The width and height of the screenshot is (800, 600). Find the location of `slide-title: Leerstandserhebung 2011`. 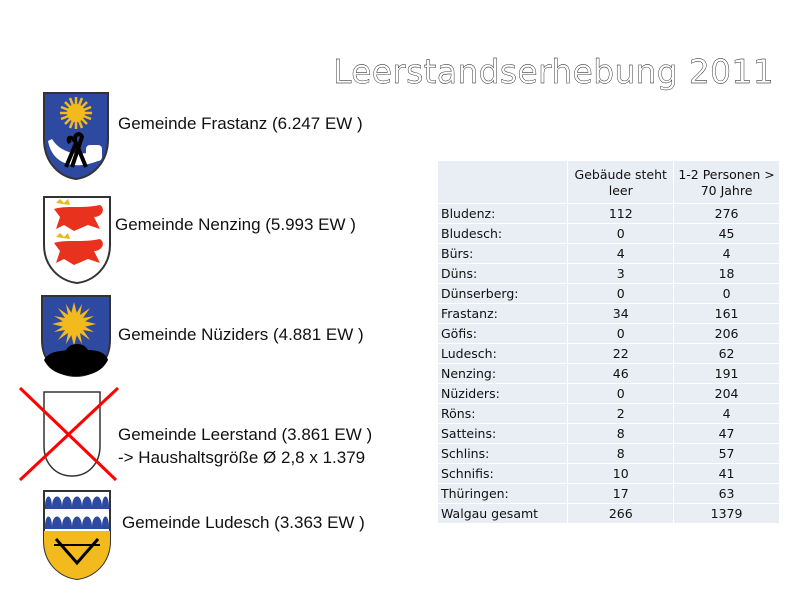

slide-title: Leerstandserhebung 2011 is located at coordinates (553, 71).